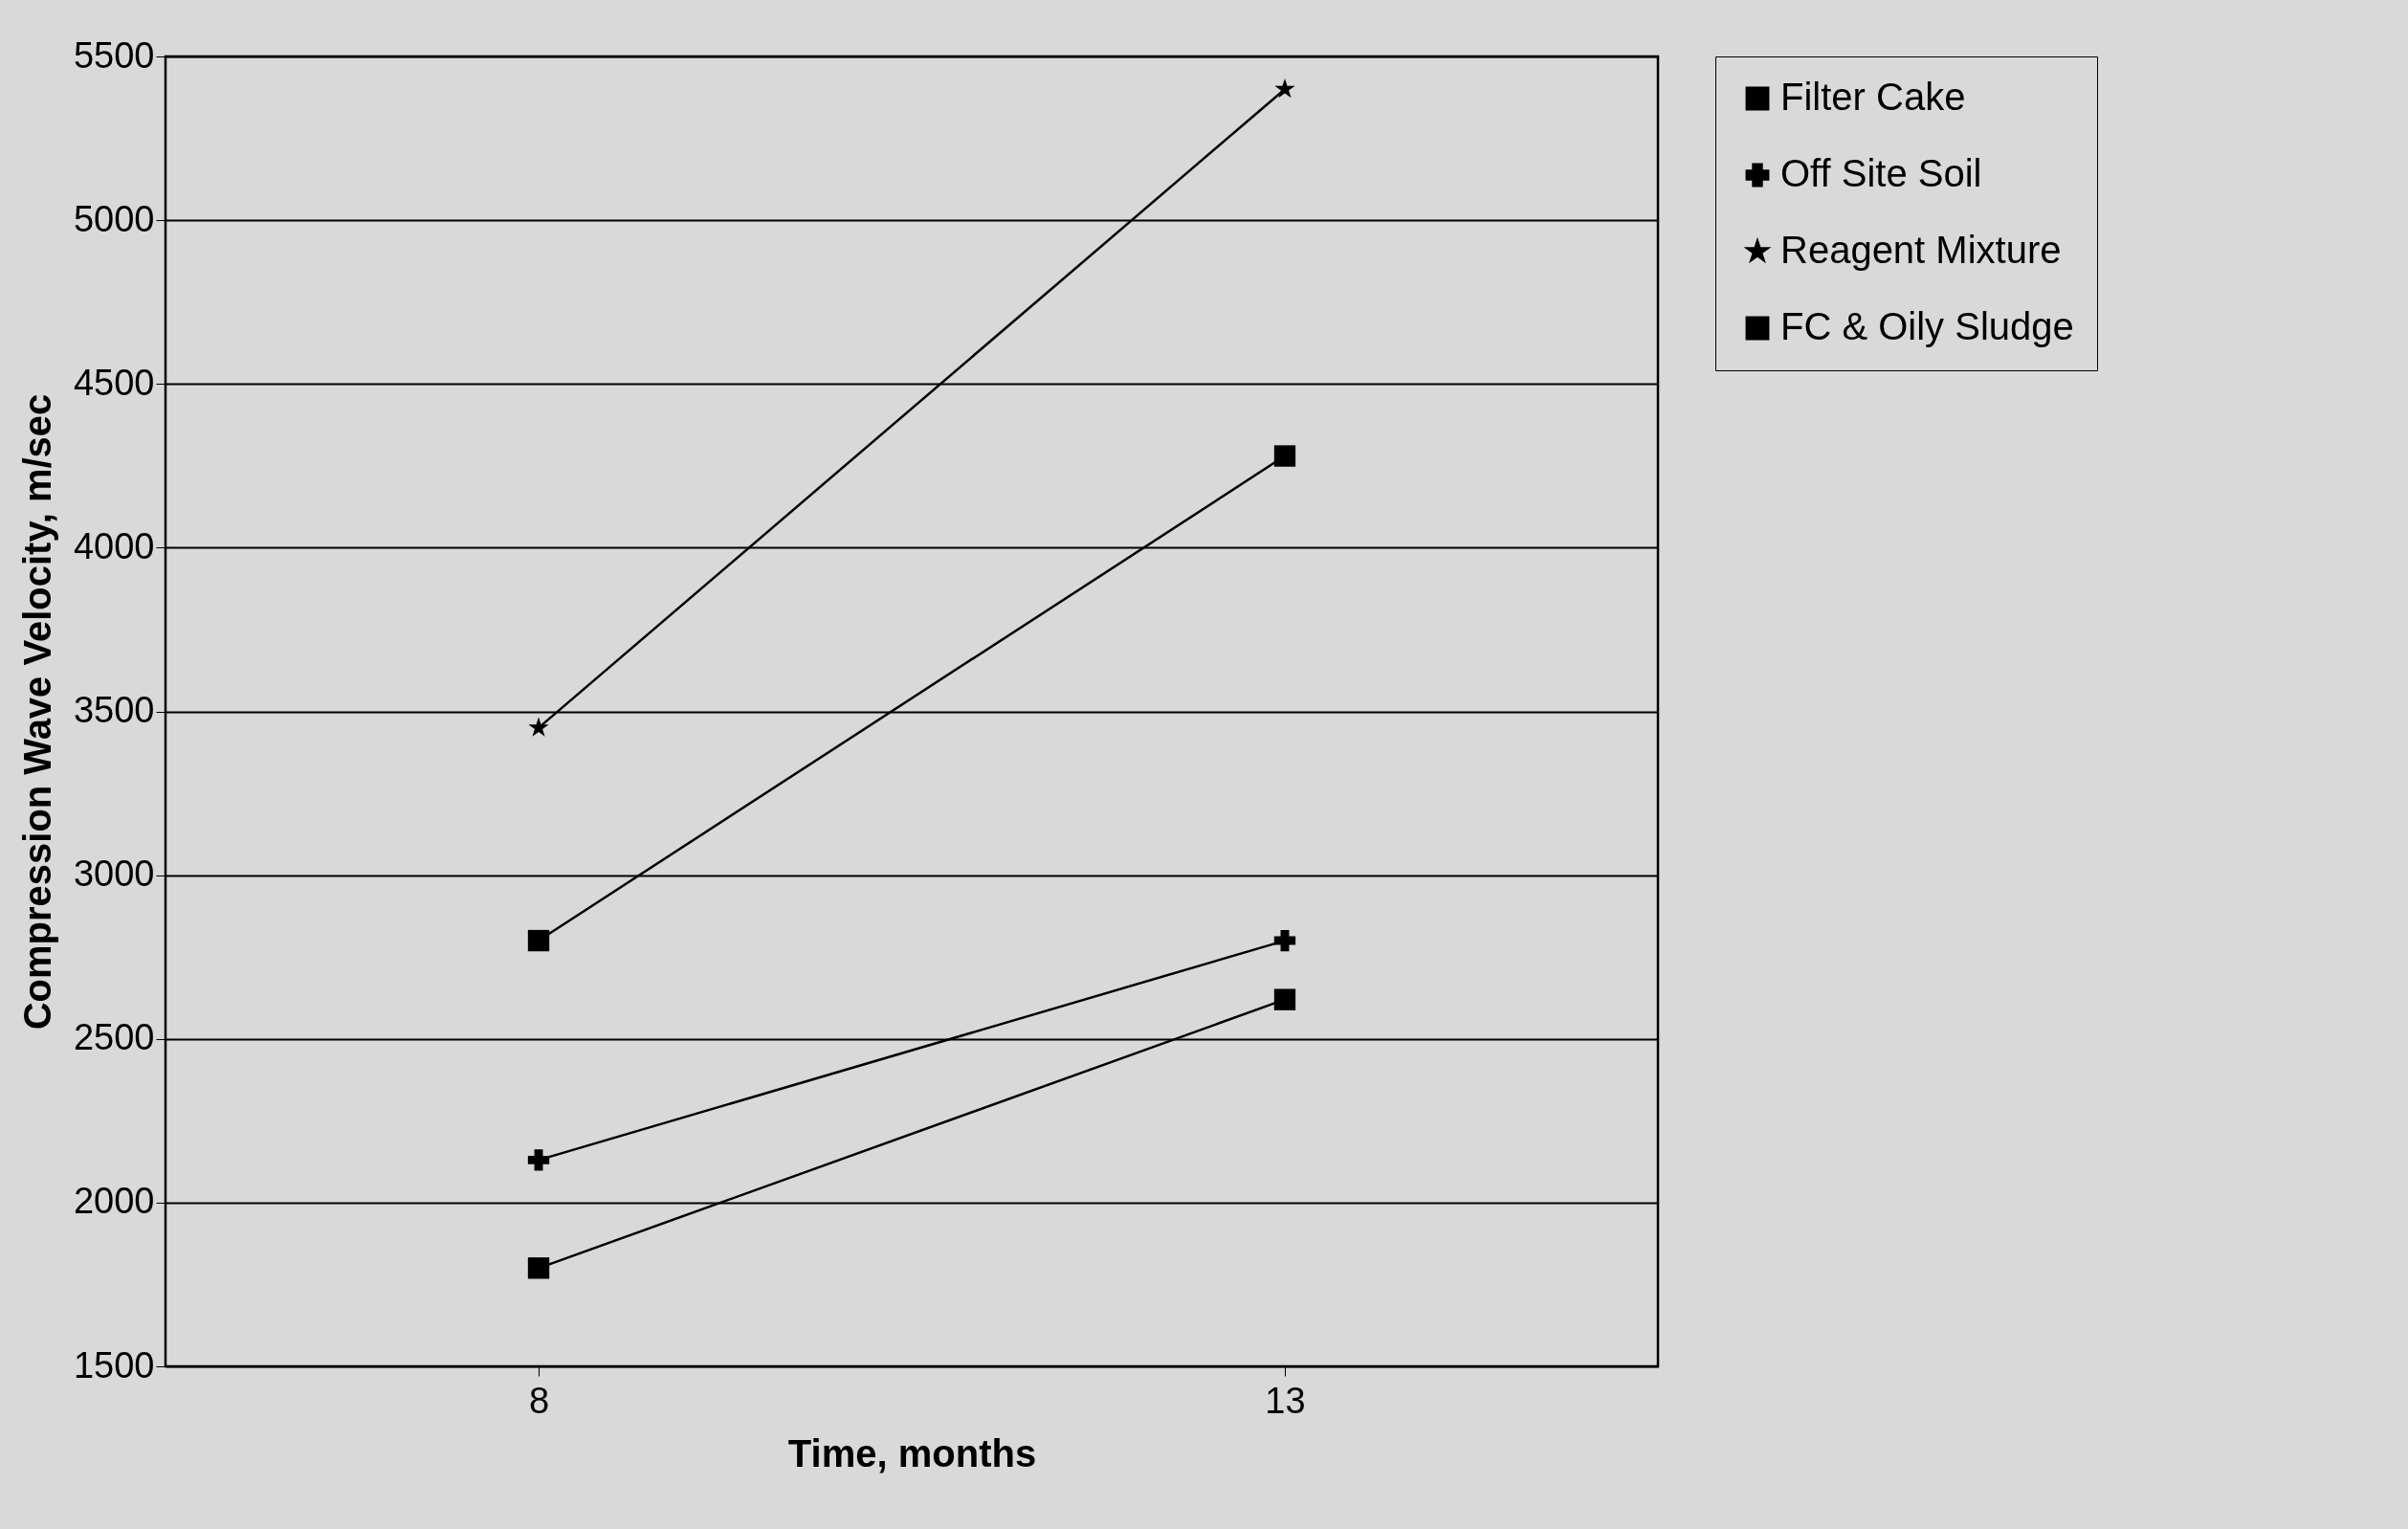 The height and width of the screenshot is (1529, 2408). Describe the element at coordinates (114, 1202) in the screenshot. I see `y-tick-label: 2000` at that location.